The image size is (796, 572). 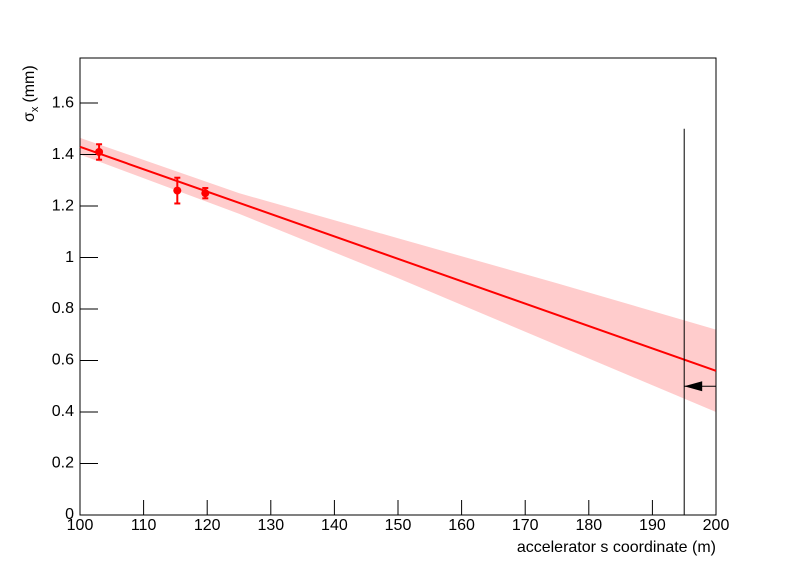 I want to click on x-tick-label: 170, so click(x=525, y=525).